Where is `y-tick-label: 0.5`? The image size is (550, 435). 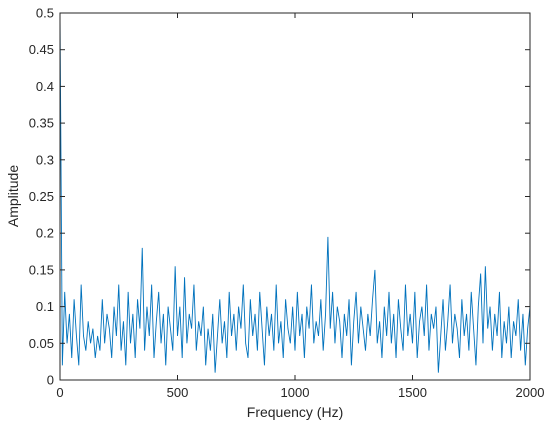 y-tick-label: 0.5 is located at coordinates (45, 13).